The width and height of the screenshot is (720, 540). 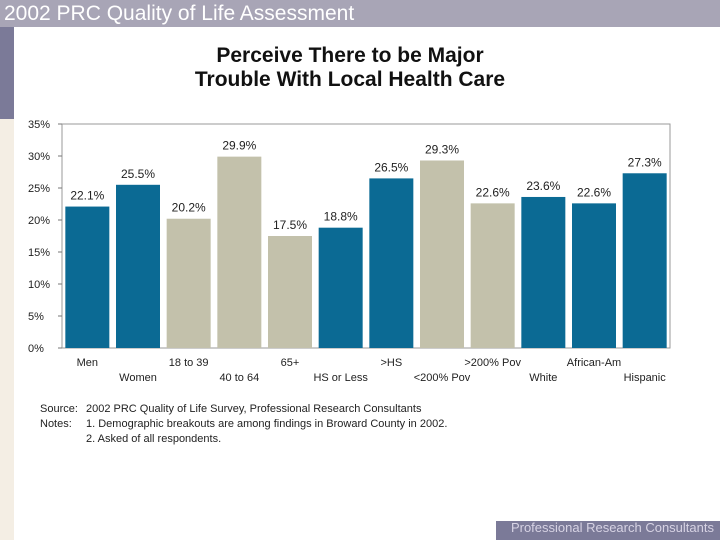 I want to click on y-tick-label: 0%, so click(x=36, y=349).